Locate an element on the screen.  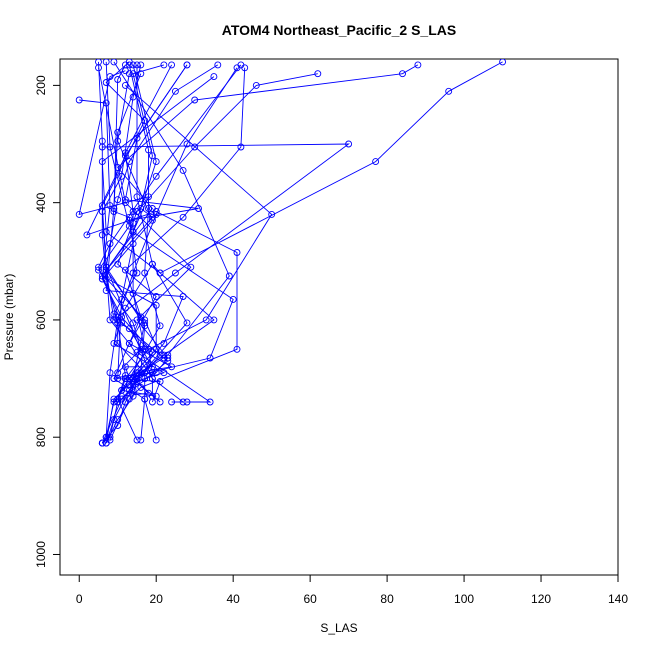
y-axis-label: Pressure (mbar) is located at coordinates (9, 317).